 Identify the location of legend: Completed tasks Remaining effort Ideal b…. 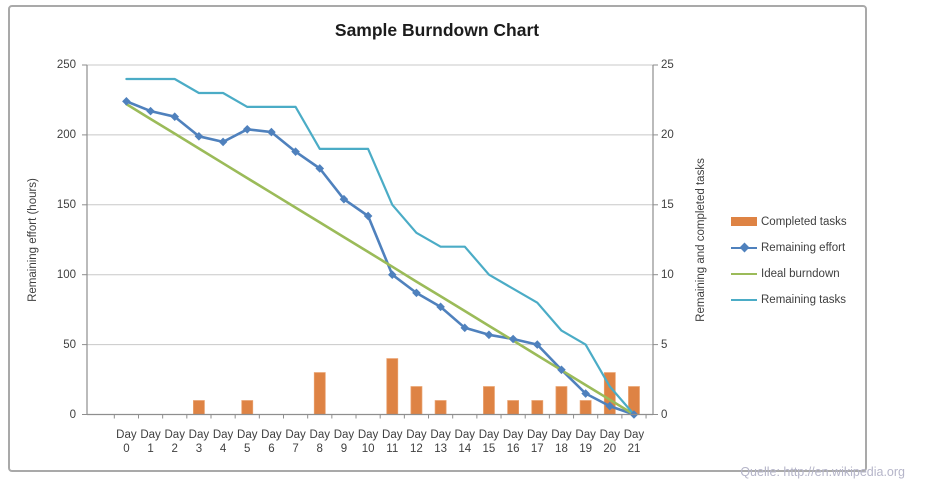
(818, 265).